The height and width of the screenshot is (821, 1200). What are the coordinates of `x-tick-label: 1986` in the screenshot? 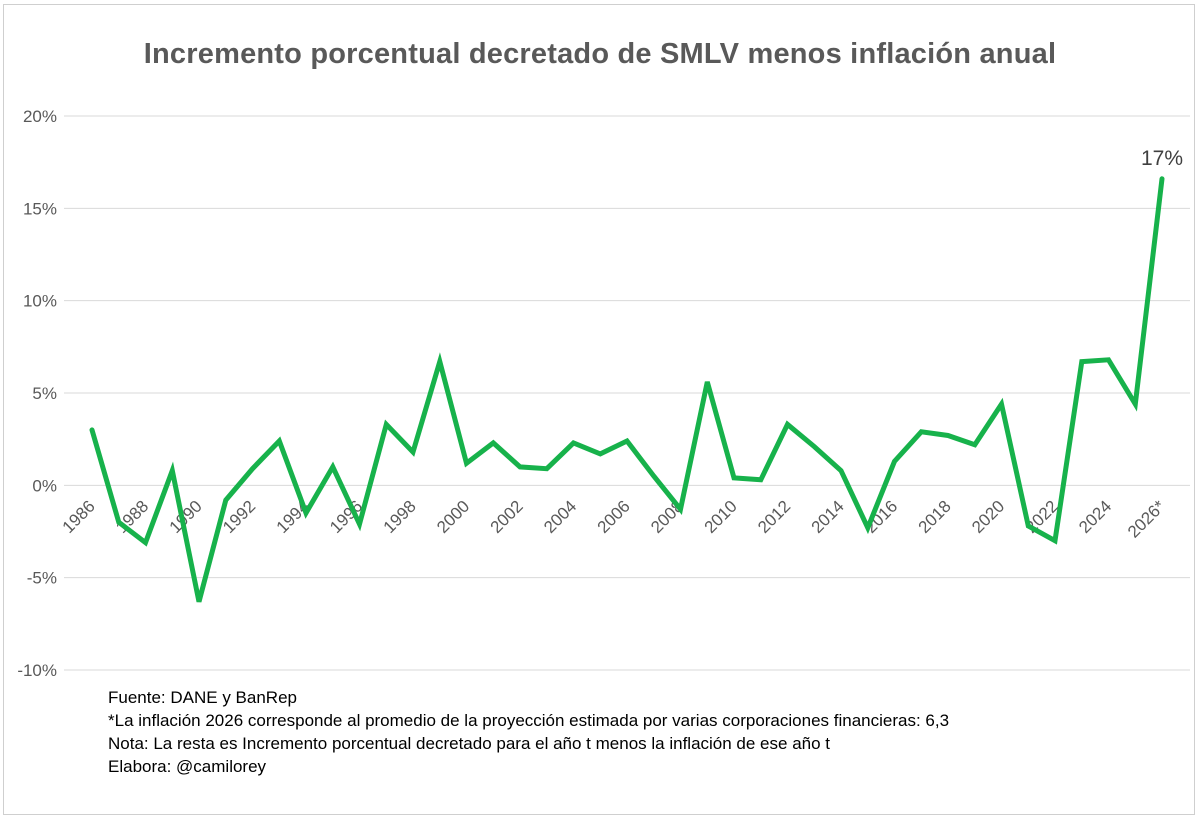 It's located at (79, 517).